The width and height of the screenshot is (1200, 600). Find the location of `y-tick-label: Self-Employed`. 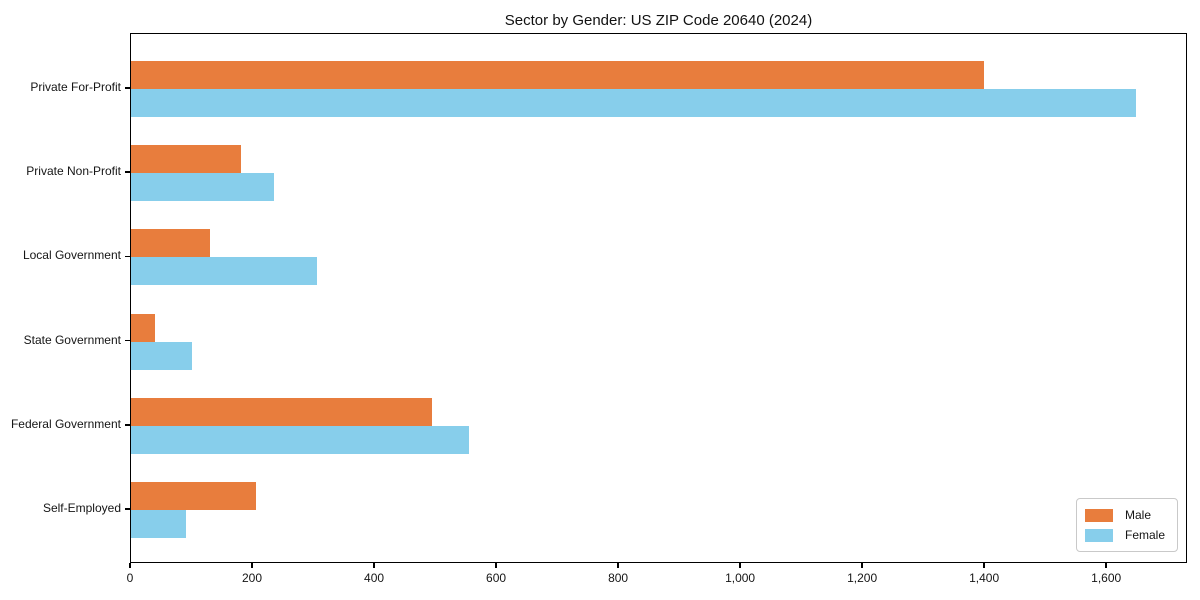

y-tick-label: Self-Employed is located at coordinates (81, 508).